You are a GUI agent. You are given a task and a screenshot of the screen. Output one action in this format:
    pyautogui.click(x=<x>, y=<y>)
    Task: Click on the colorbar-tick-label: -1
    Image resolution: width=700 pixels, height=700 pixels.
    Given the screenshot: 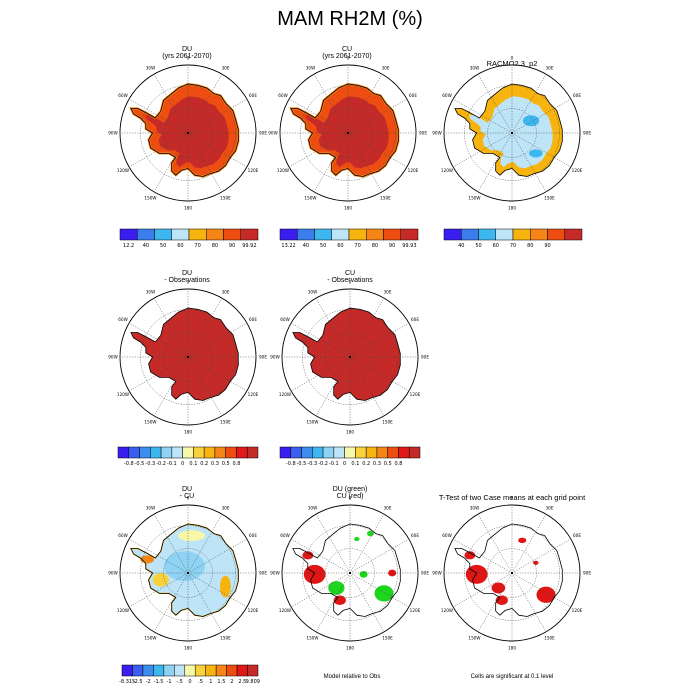 What is the action you would take?
    pyautogui.click(x=169, y=682)
    